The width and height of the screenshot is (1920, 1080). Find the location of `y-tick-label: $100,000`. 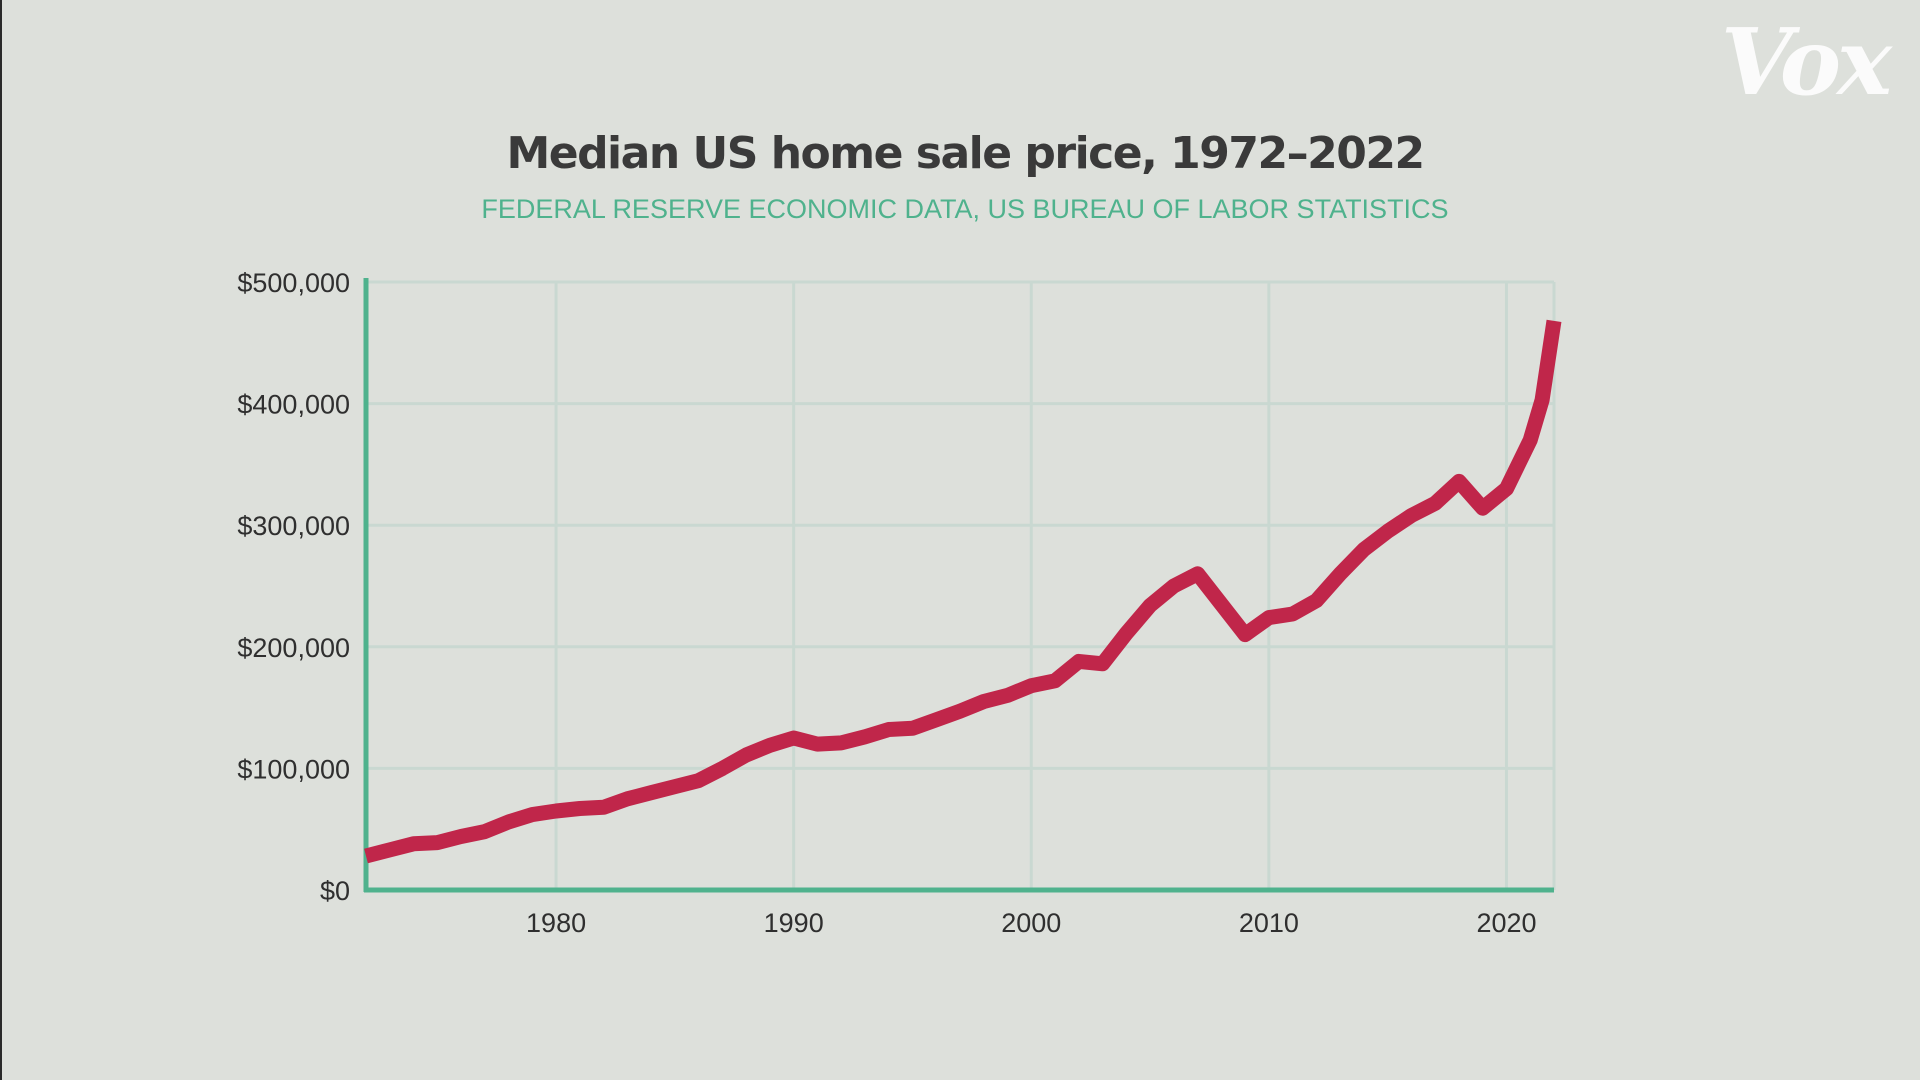

y-tick-label: $100,000 is located at coordinates (293, 769).